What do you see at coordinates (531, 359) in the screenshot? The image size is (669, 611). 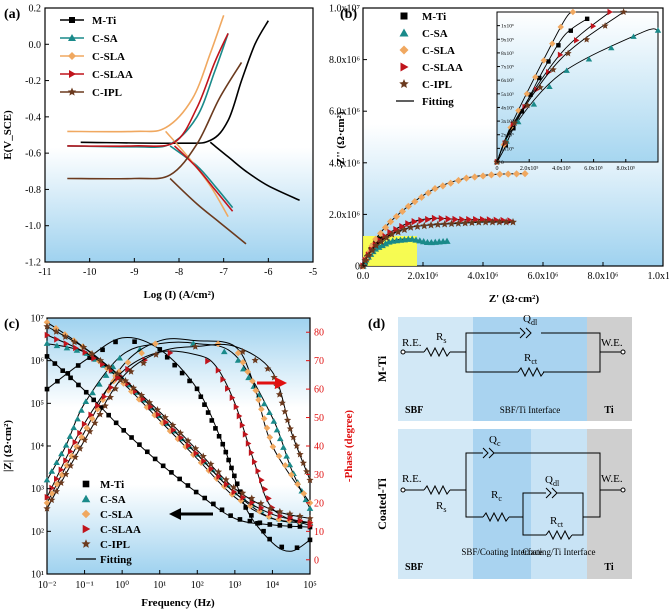 I see `top-rct-label: Rct` at bounding box center [531, 359].